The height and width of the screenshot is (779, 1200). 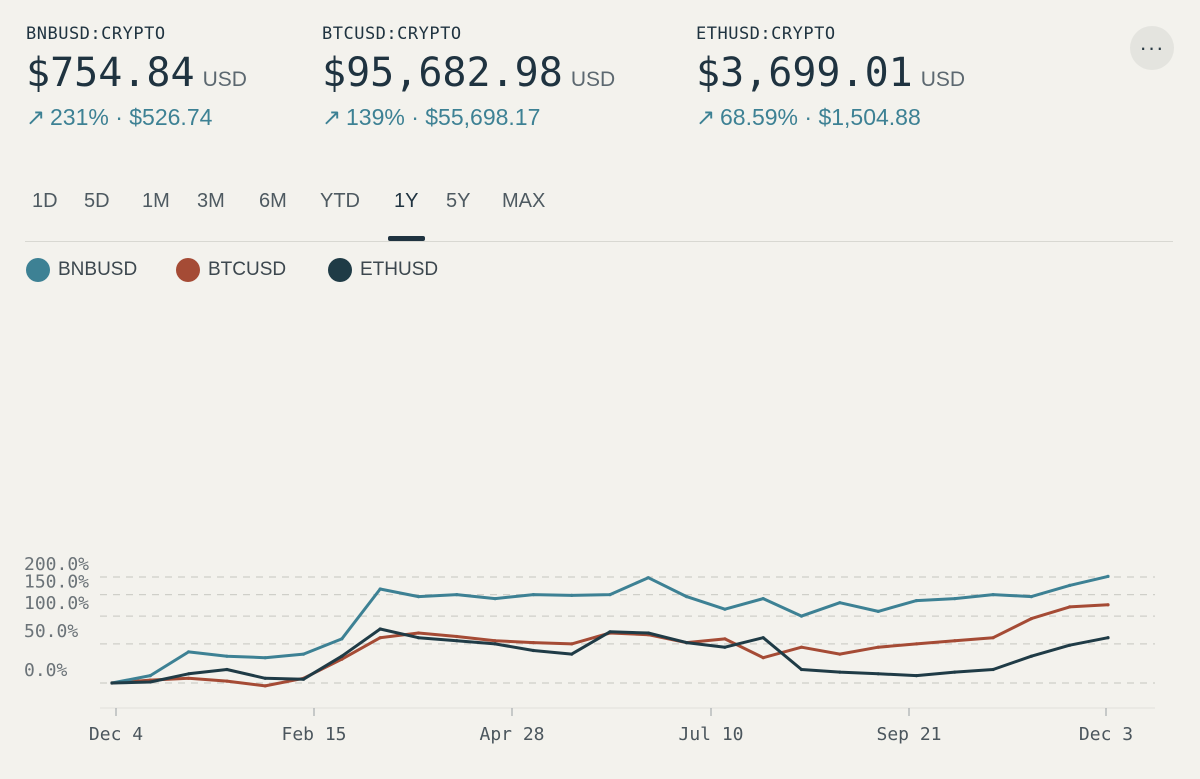 What do you see at coordinates (56, 603) in the screenshot?
I see `y-tick-label: 100.0%` at bounding box center [56, 603].